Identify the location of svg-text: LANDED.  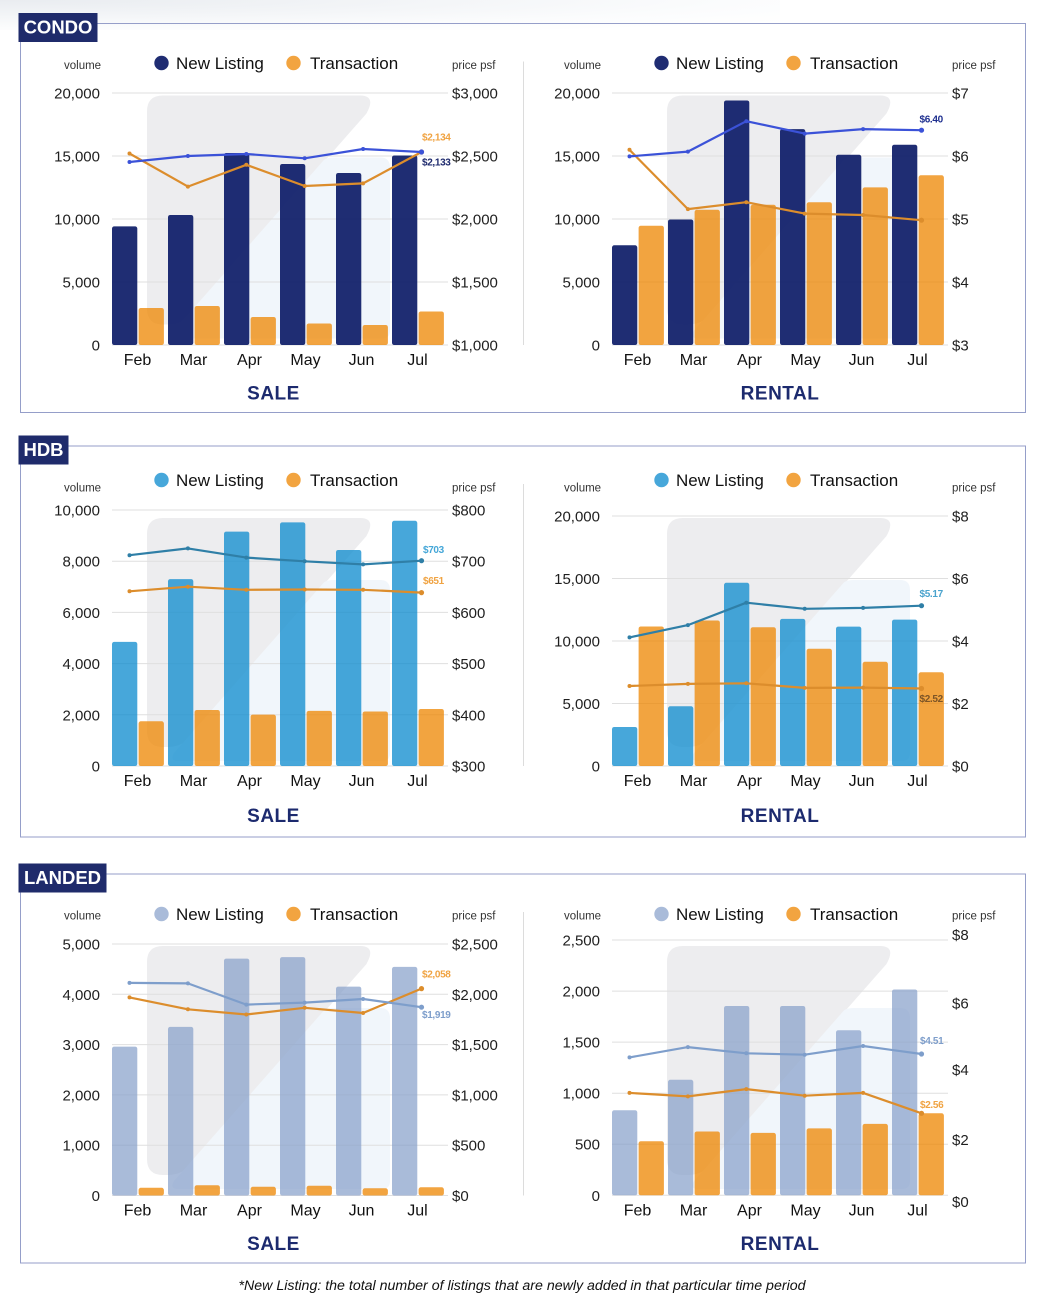
(62, 877).